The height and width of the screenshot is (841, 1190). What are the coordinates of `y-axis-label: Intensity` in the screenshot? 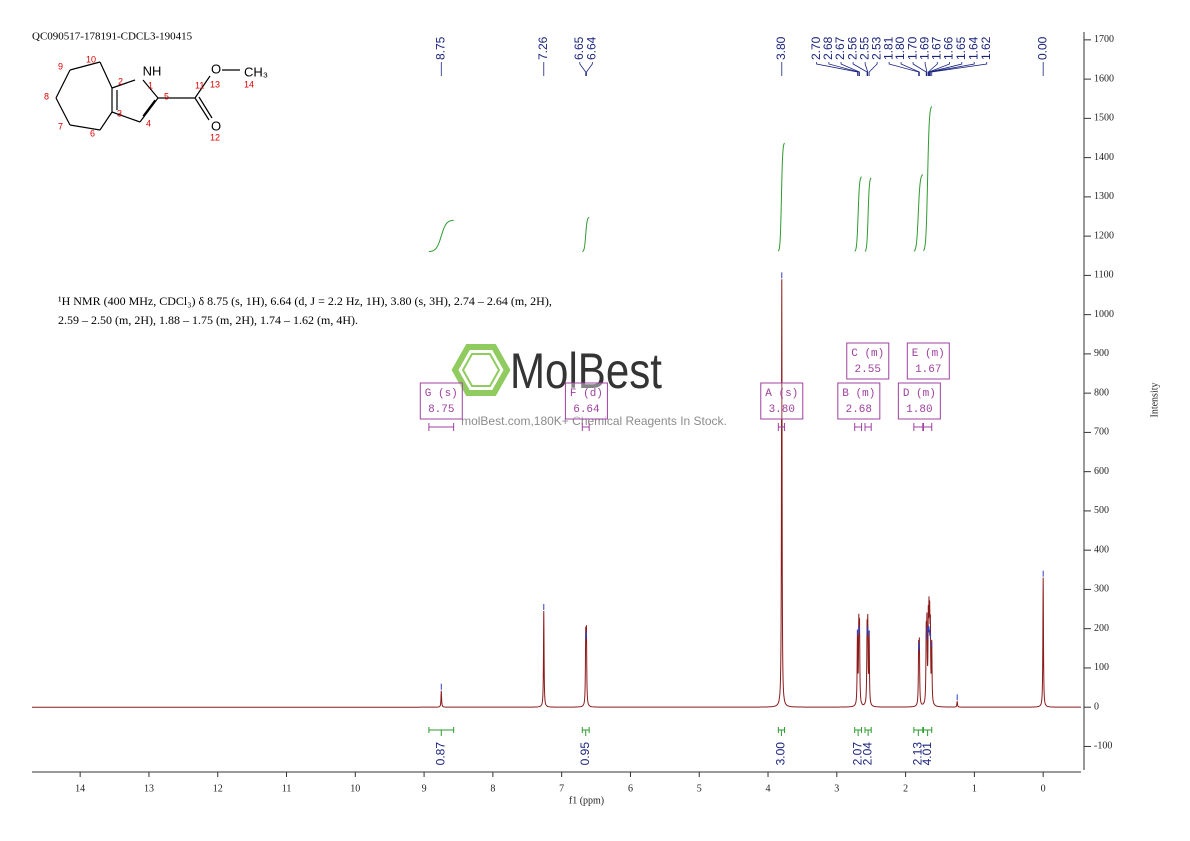 It's located at (1154, 400).